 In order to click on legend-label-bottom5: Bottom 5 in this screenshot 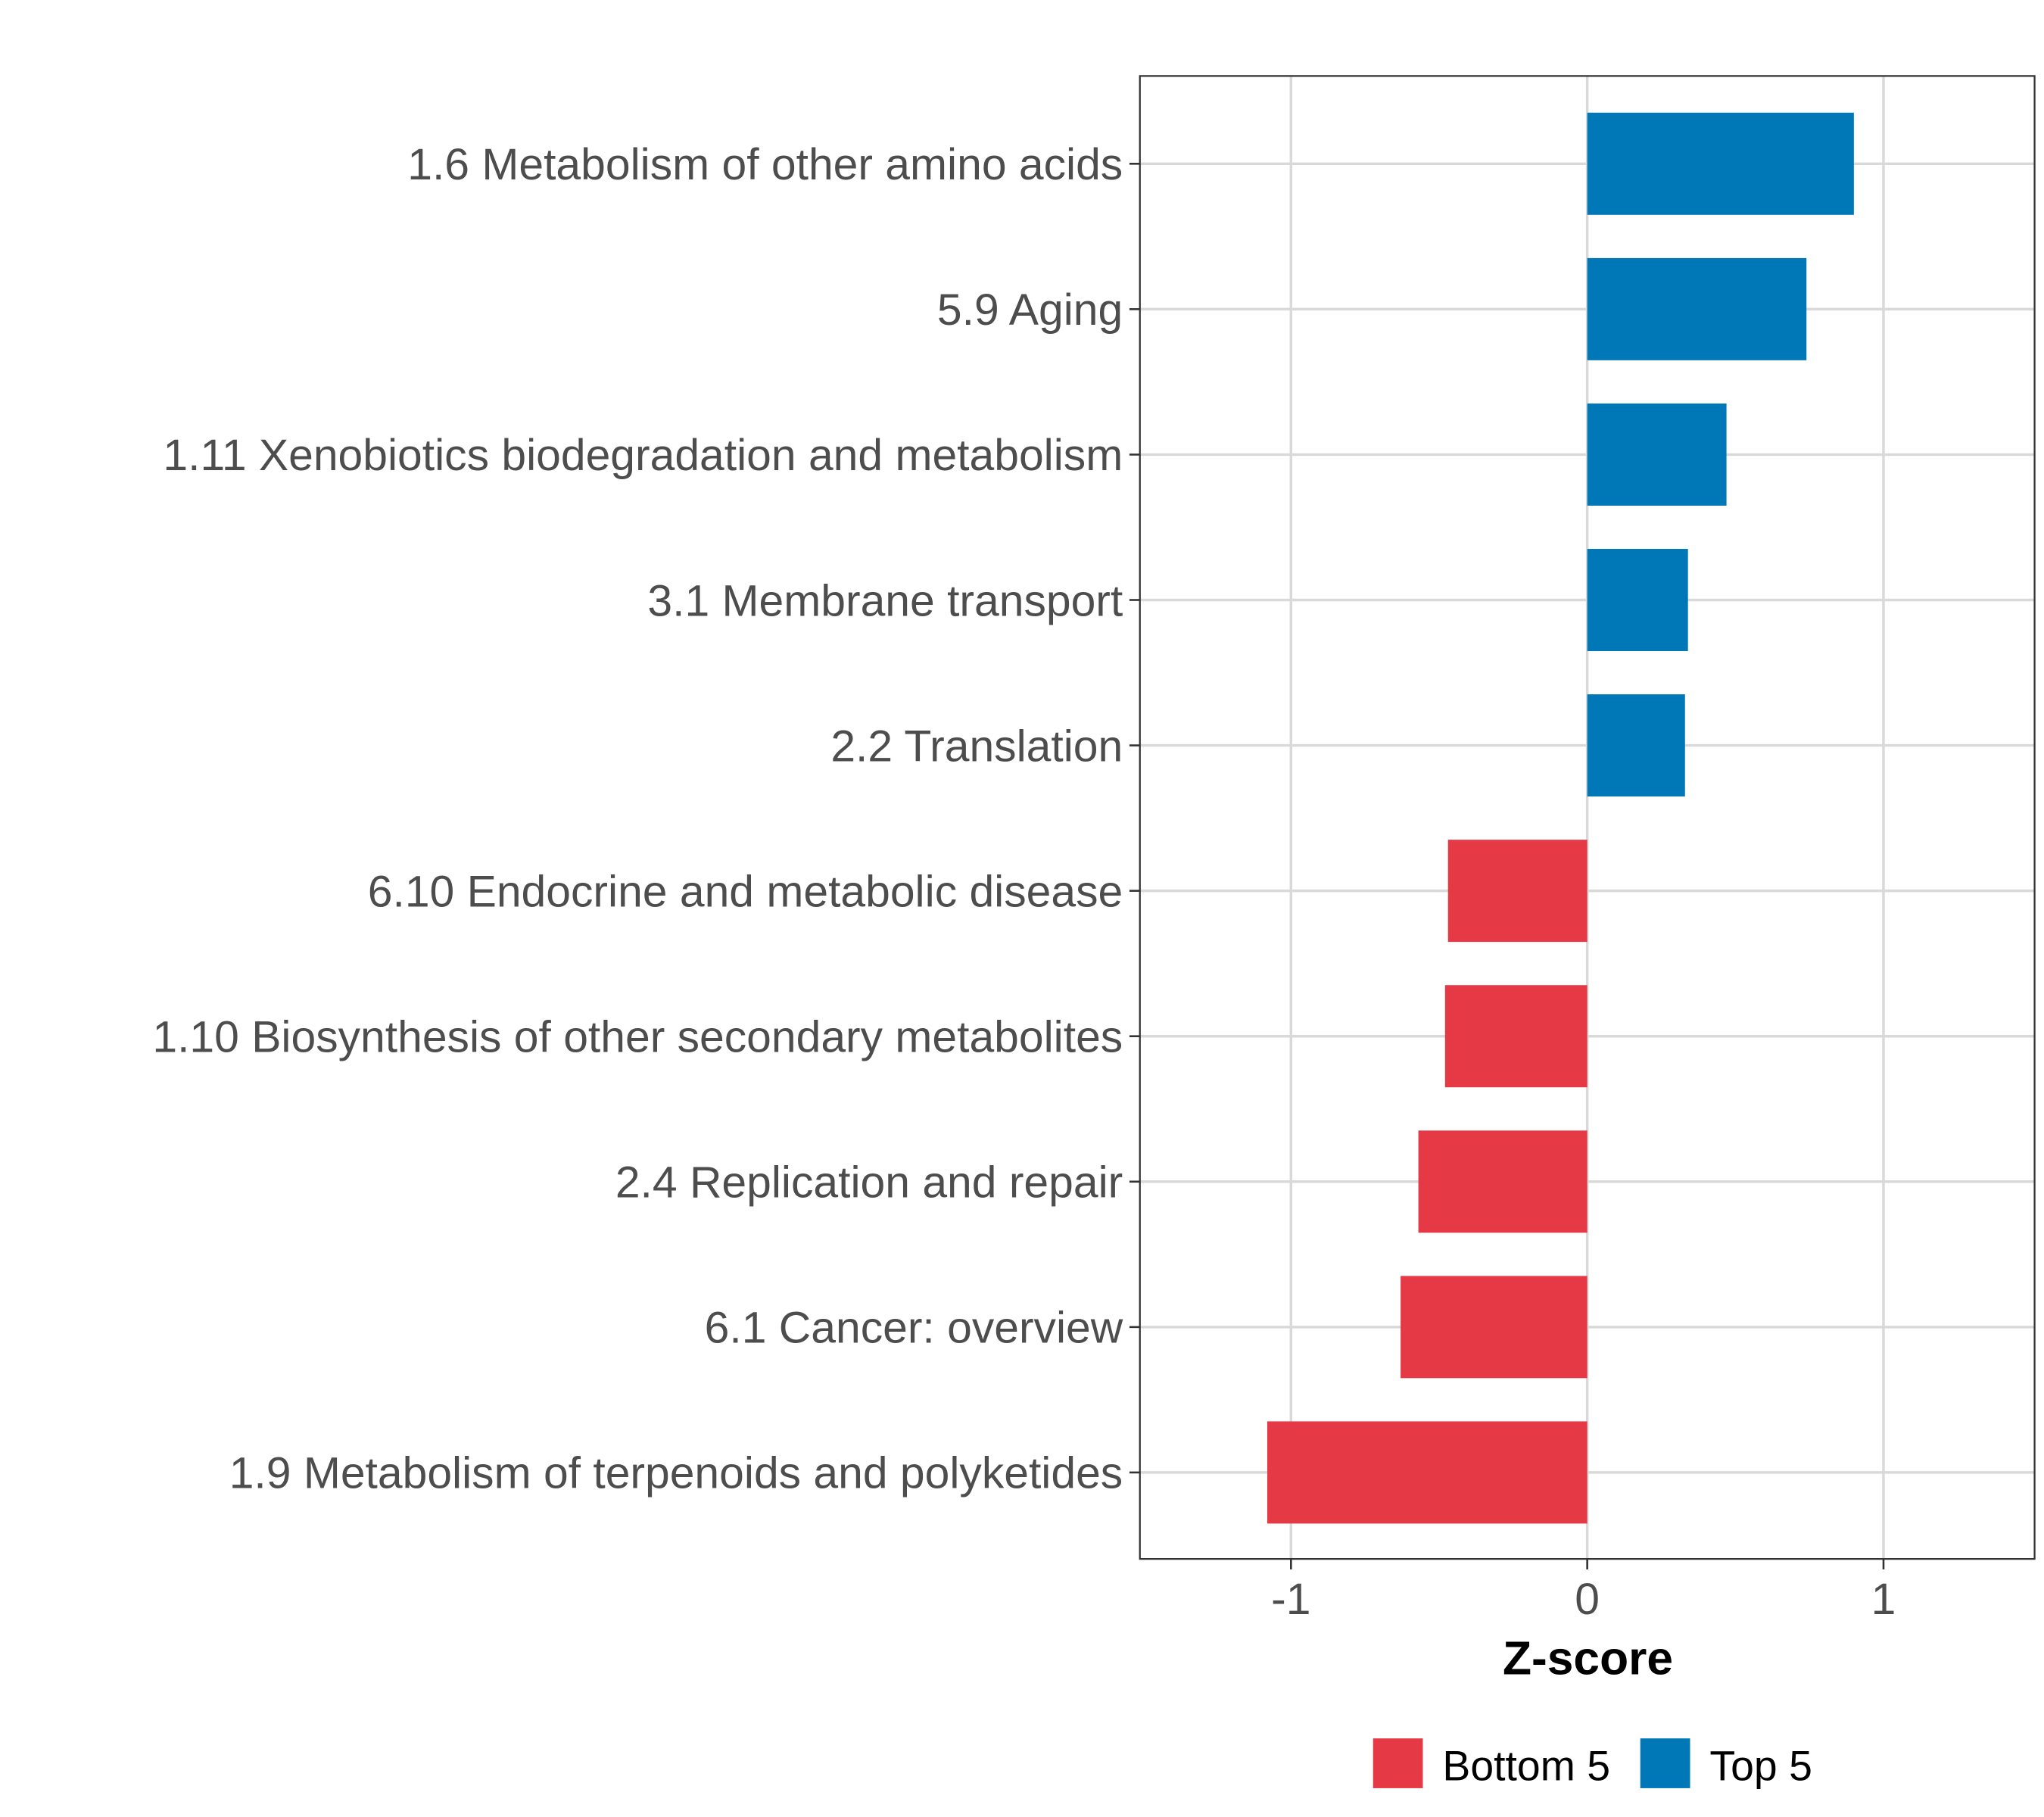, I will do `click(1526, 1766)`.